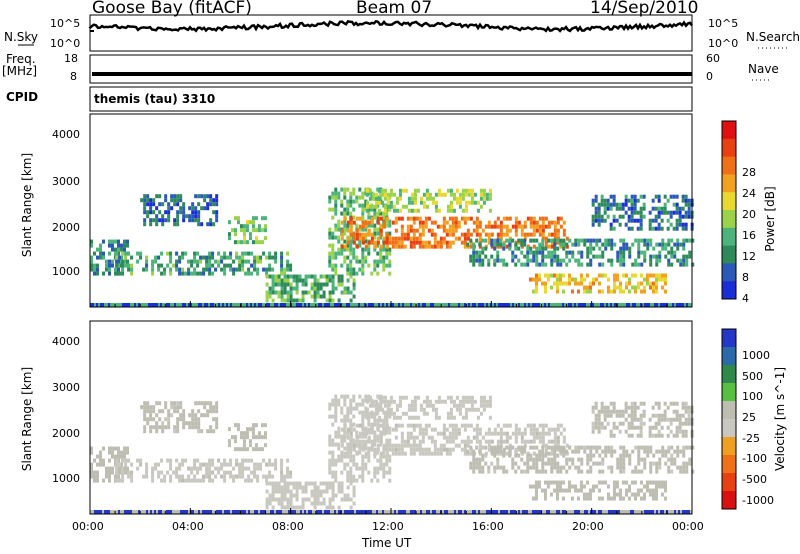 The width and height of the screenshot is (800, 554). Describe the element at coordinates (73, 76) in the screenshot. I see `freq-tick-low: 8` at that location.